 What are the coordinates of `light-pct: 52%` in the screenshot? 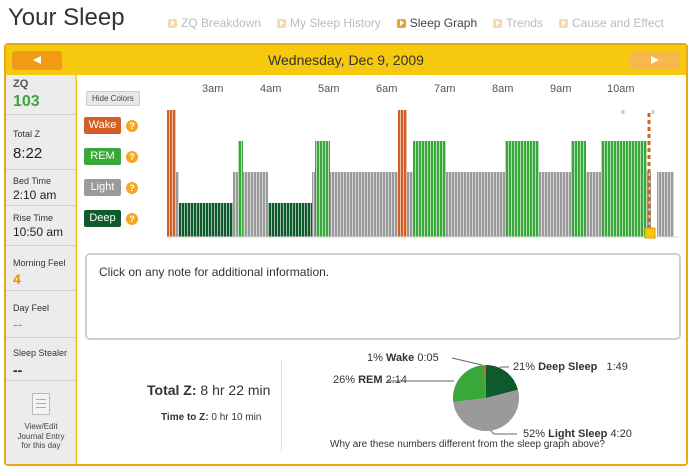 It's located at (534, 434).